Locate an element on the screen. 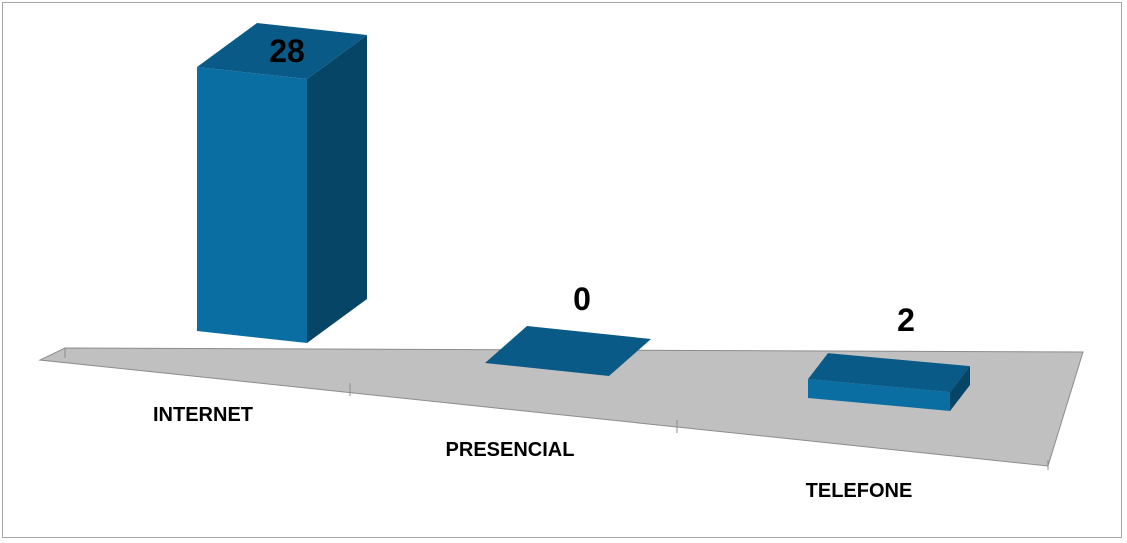 The height and width of the screenshot is (543, 1127). category-label-telefone: TELEFONE is located at coordinates (859, 491).